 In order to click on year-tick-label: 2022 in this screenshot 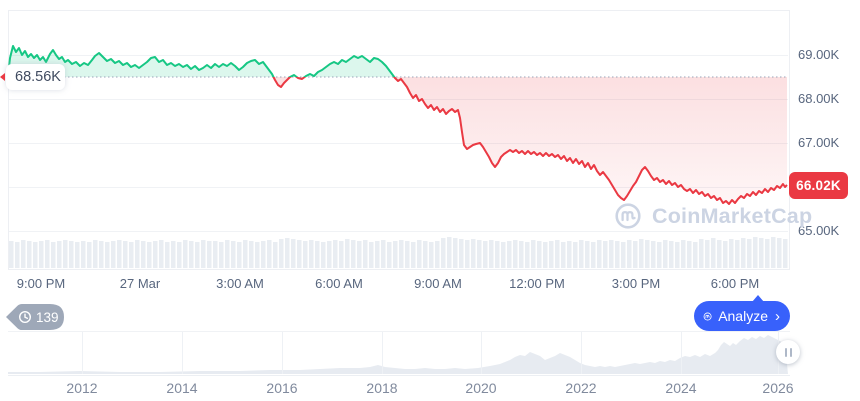, I will do `click(581, 388)`.